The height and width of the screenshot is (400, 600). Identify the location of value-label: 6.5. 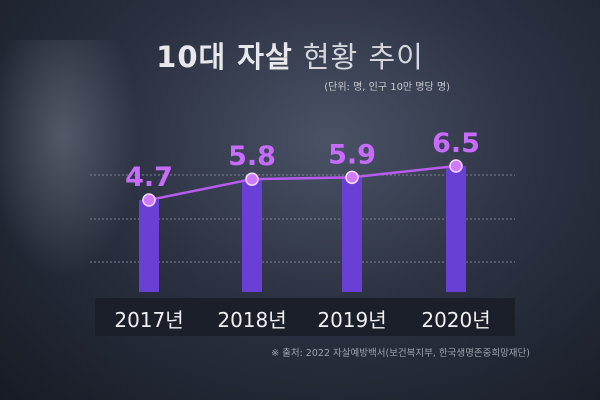
(456, 143).